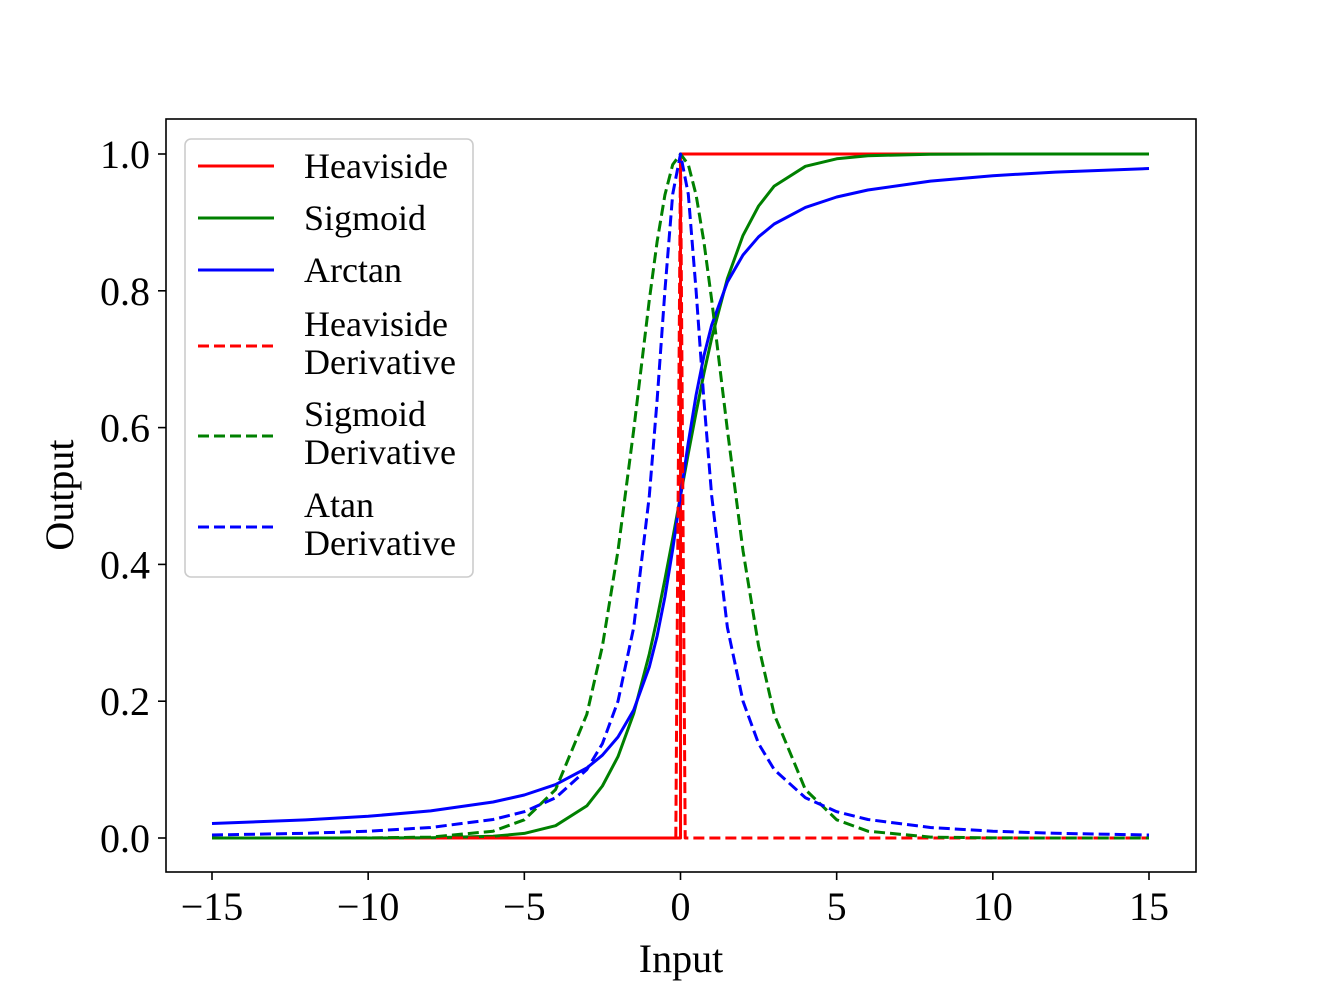 The image size is (1329, 997). What do you see at coordinates (380, 524) in the screenshot?
I see `legend-label: Atan Derivative` at bounding box center [380, 524].